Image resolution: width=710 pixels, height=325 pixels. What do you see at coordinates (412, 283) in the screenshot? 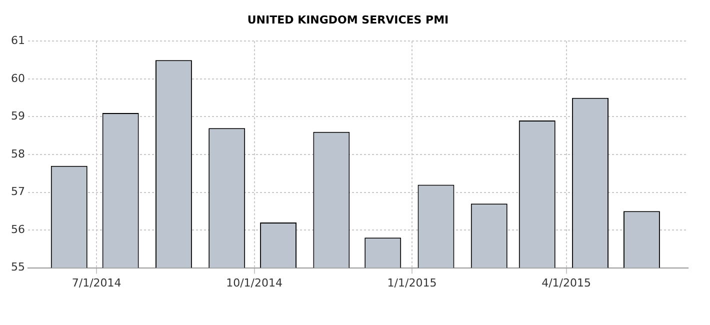
I see `x-tick-label: 1/1/2015` at bounding box center [412, 283].